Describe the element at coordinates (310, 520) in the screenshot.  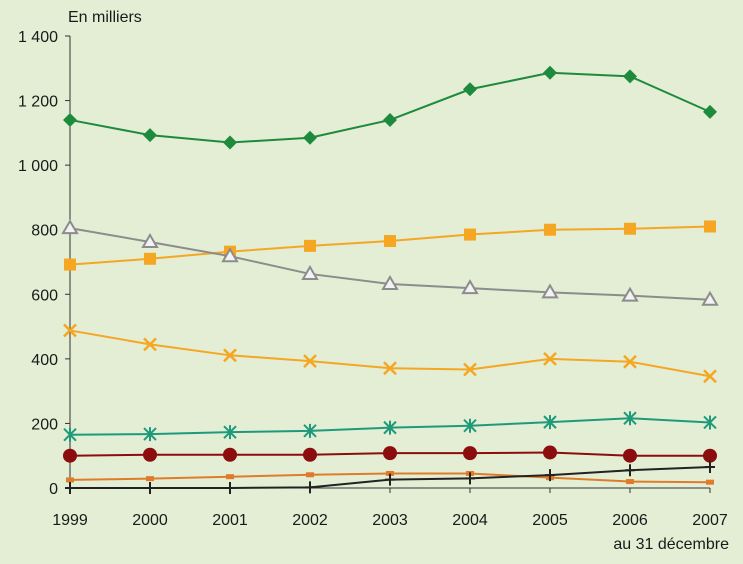
I see `x-tick-label: 2002` at that location.